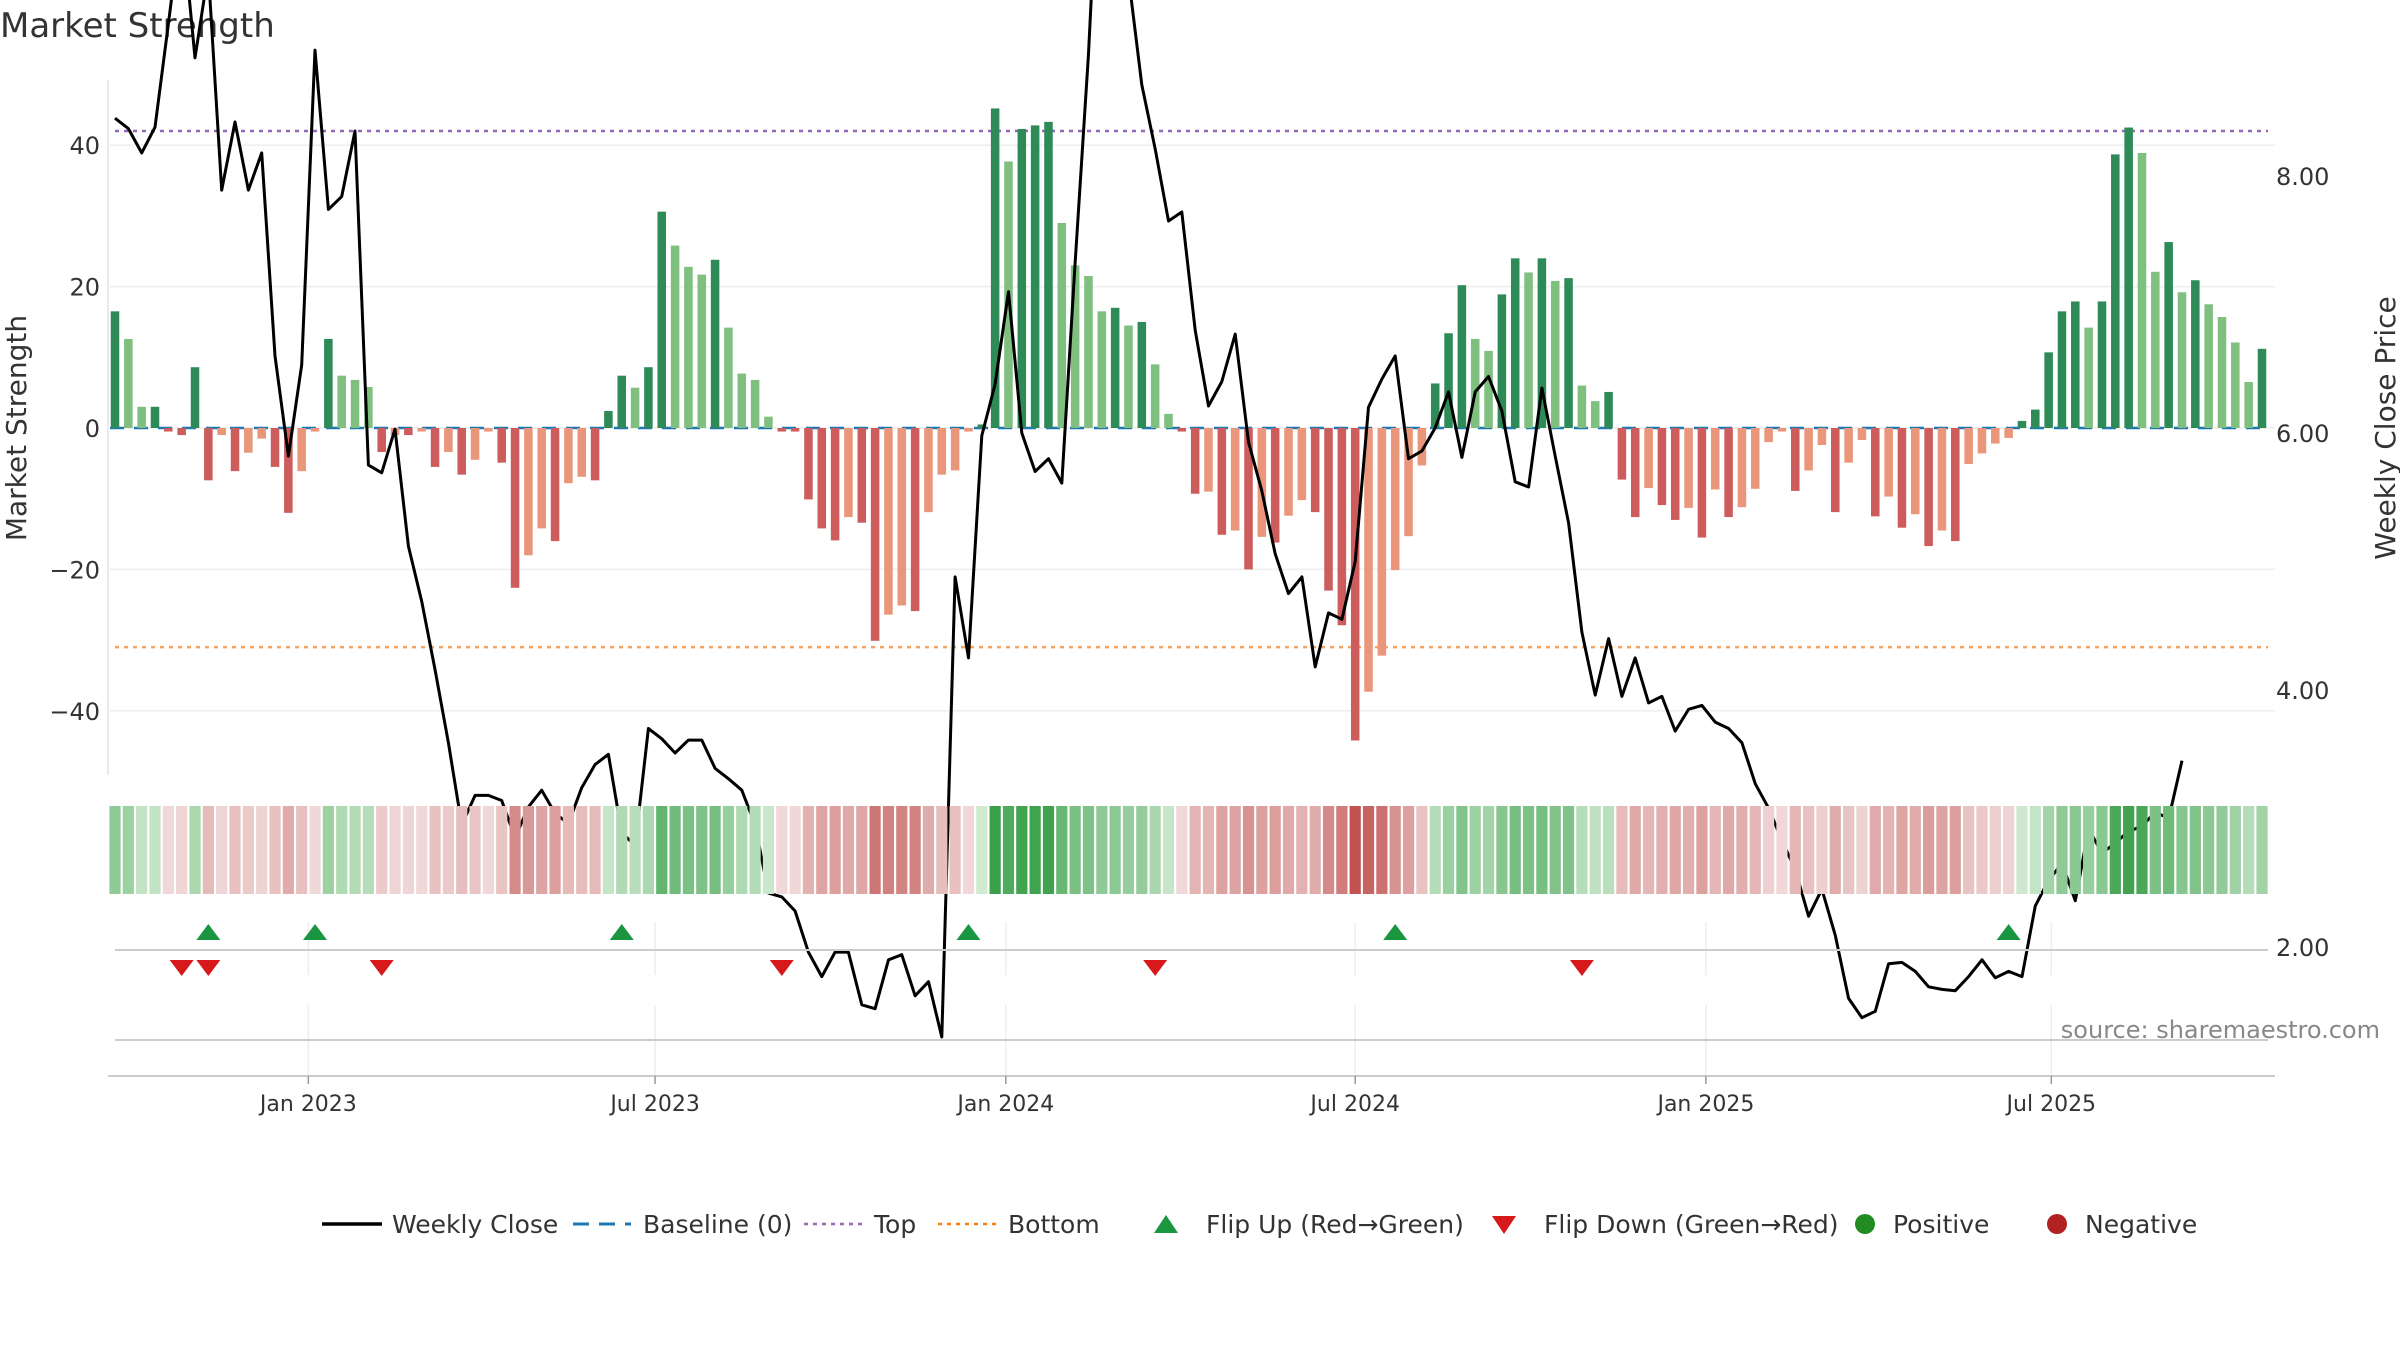 This screenshot has width=2400, height=1350. Describe the element at coordinates (2122, 1224) in the screenshot. I see `legend-item-negative: Negative` at that location.